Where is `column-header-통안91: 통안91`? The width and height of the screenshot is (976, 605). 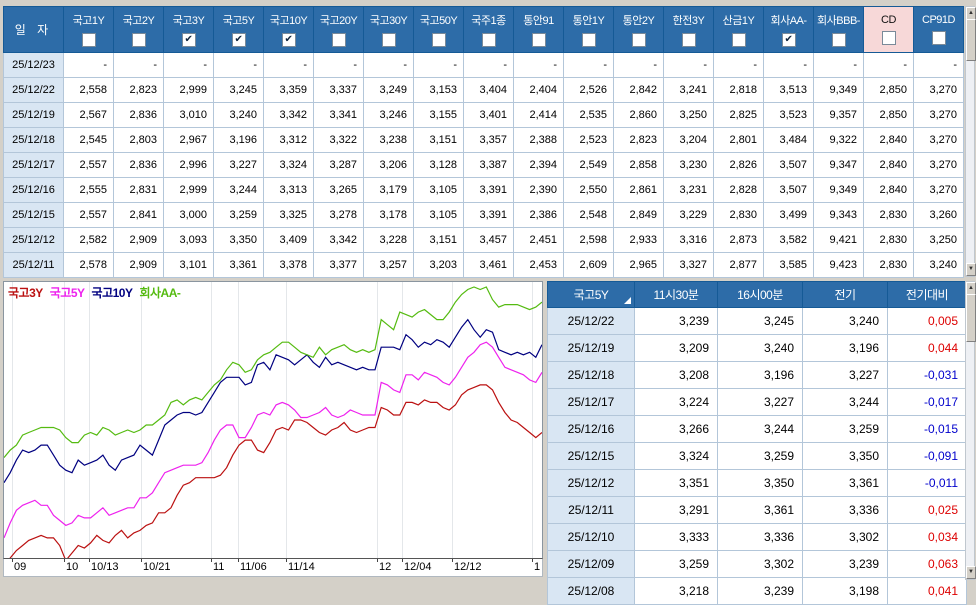
column-header-통안91: 통안91 is located at coordinates (538, 29).